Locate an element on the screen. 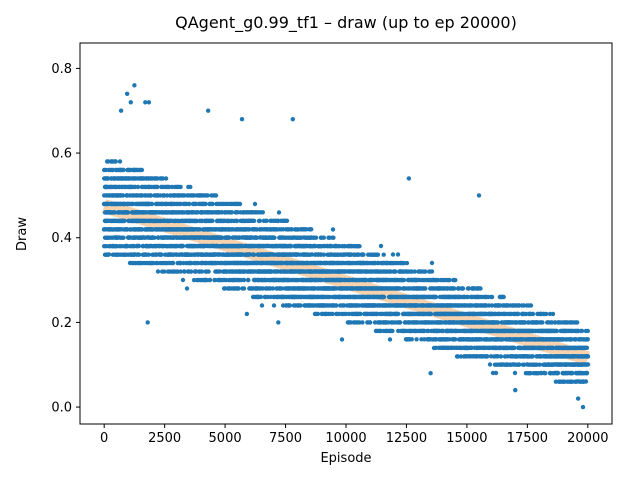  y-tick-label: 0.2 is located at coordinates (61, 323).